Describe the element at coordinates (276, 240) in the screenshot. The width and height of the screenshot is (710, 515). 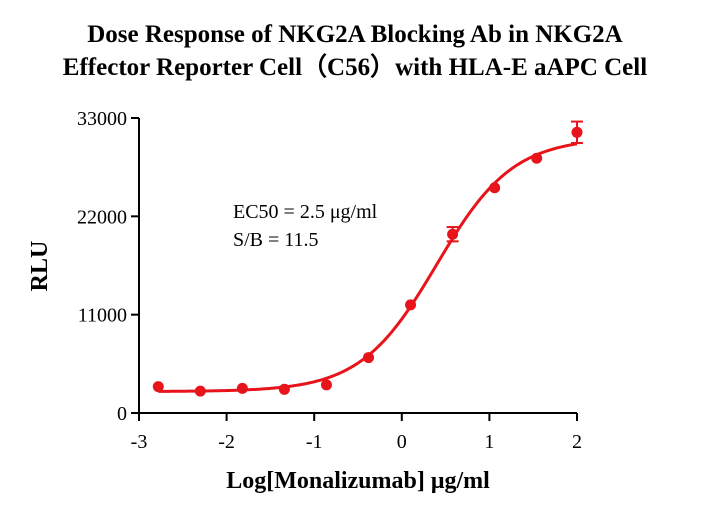
I see `sb-annotation: S/B = 11.5` at that location.